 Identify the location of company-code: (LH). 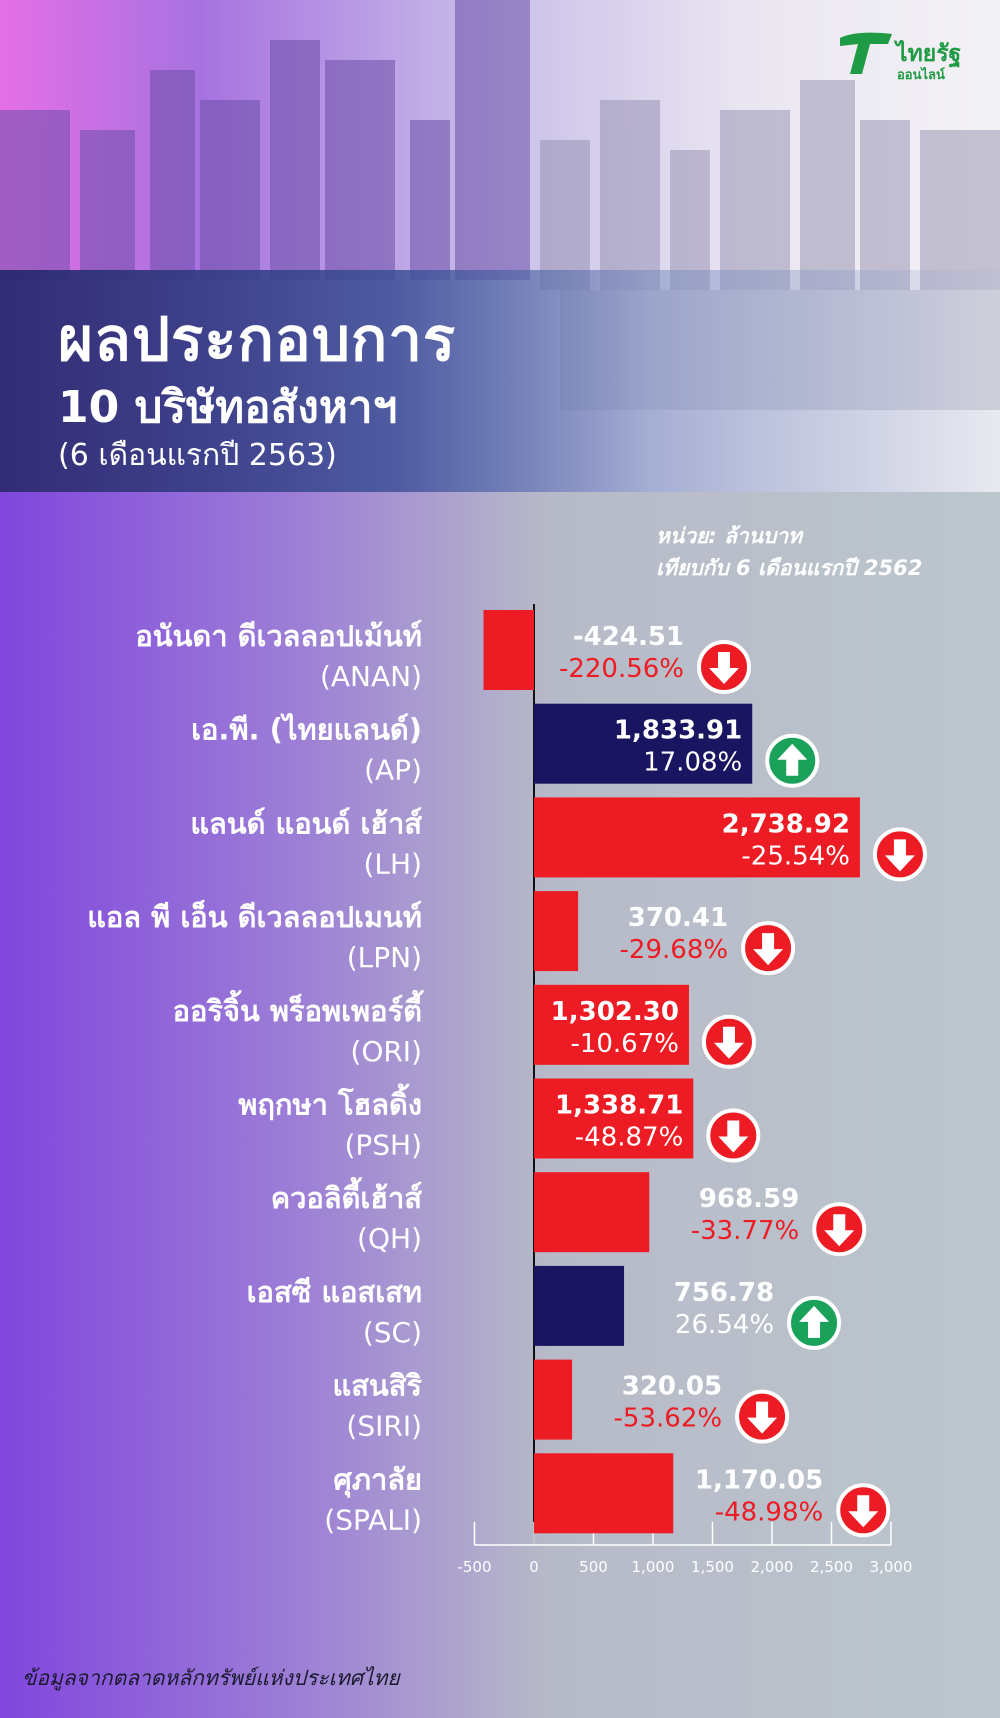
(392, 863).